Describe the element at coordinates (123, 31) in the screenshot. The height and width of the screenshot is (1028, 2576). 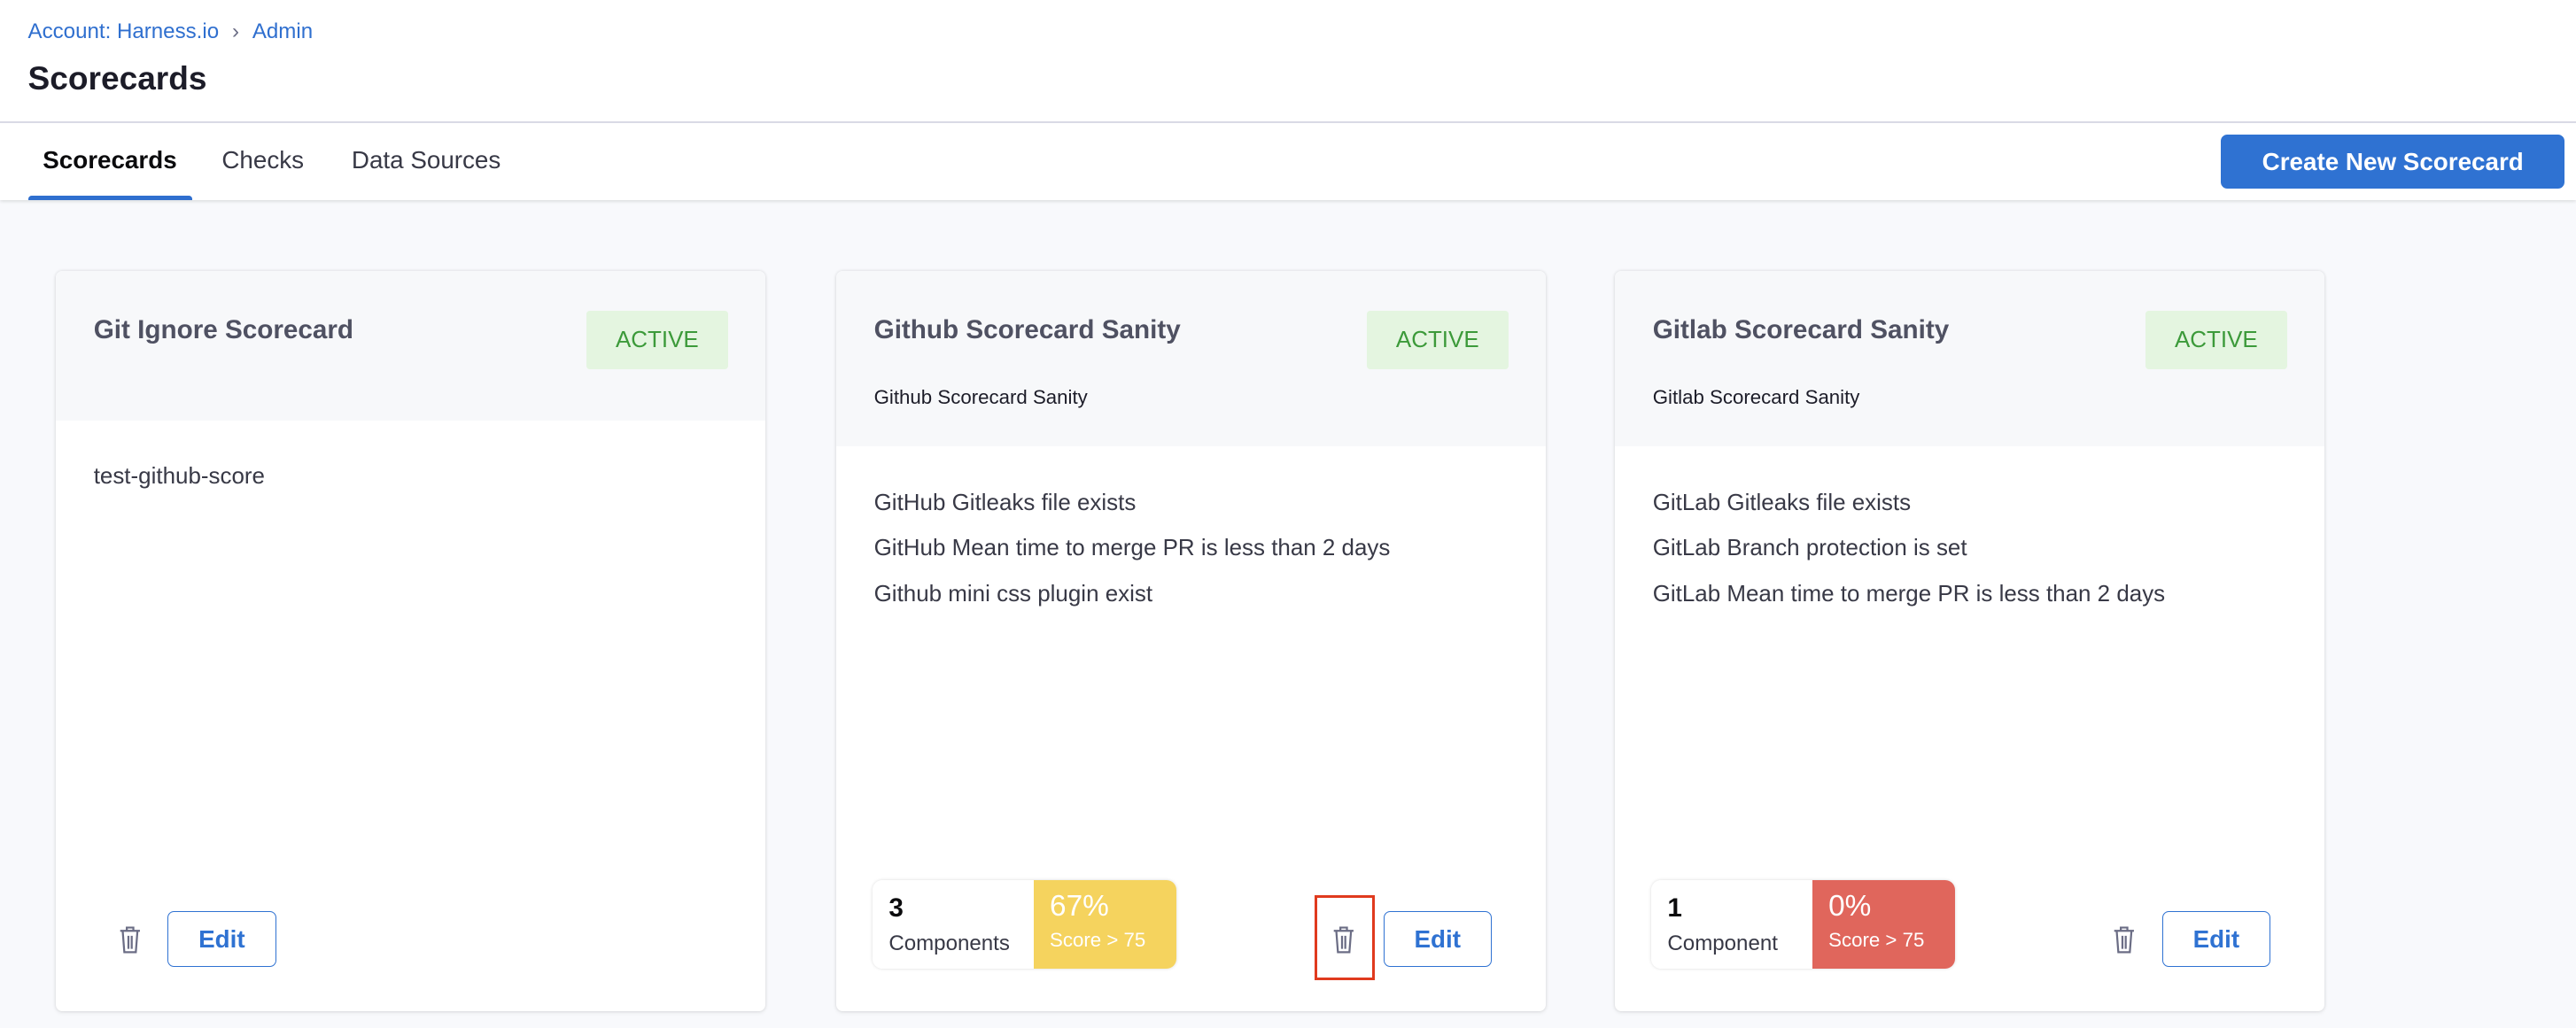
I see `breadcrumb-account: Account: Harness.io` at that location.